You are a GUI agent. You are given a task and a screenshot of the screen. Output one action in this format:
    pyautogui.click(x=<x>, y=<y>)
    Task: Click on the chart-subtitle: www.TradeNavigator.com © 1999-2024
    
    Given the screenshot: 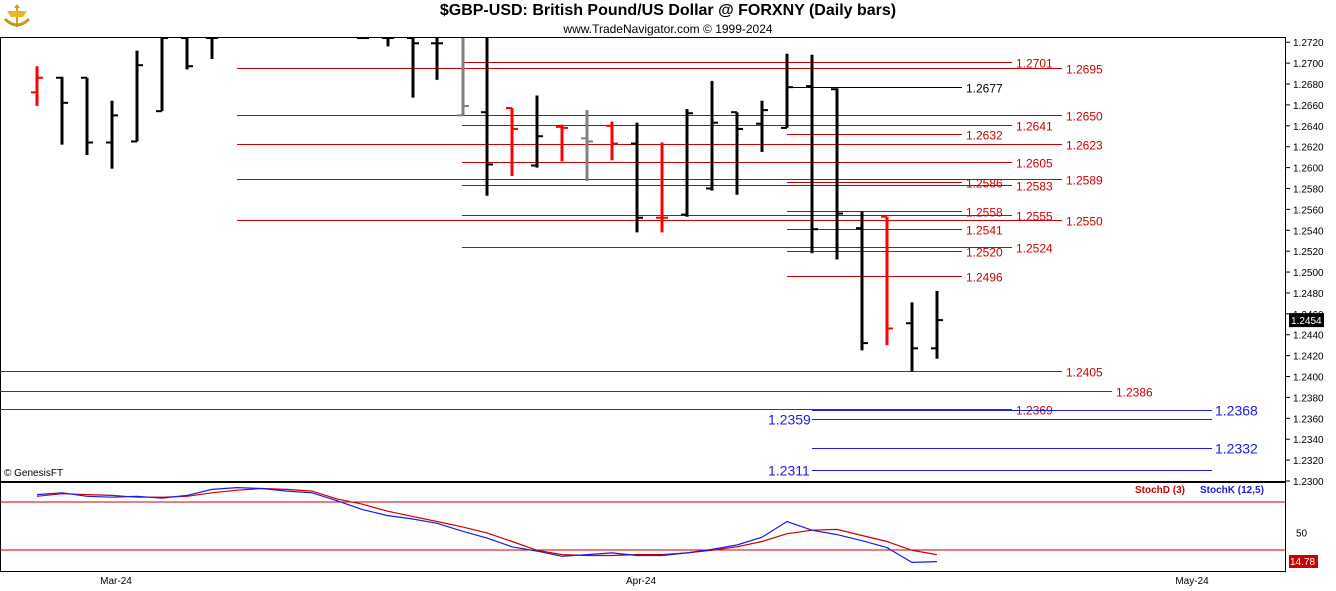 What is the action you would take?
    pyautogui.click(x=668, y=29)
    